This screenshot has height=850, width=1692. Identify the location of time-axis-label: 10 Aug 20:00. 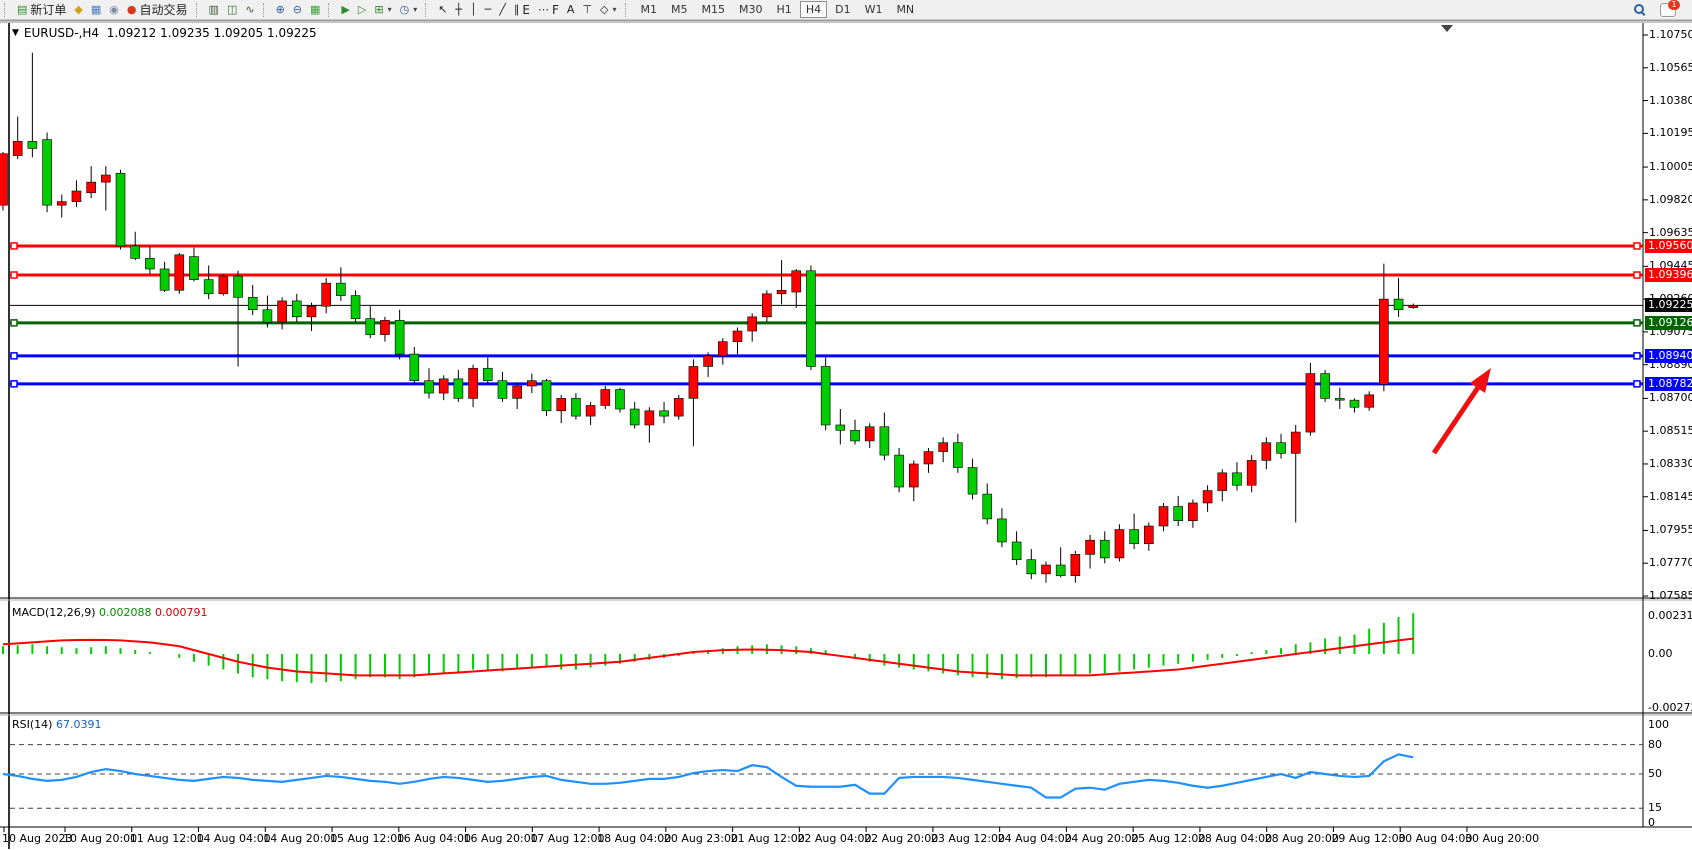
(100, 838).